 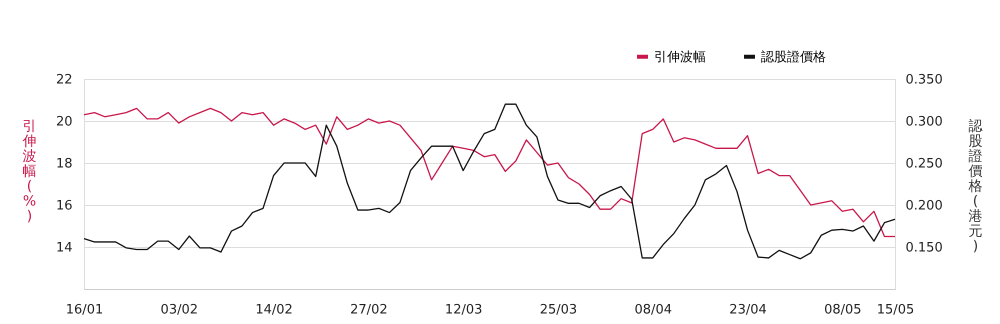 I want to click on y2-tick-label: 0.350, so click(x=924, y=80).